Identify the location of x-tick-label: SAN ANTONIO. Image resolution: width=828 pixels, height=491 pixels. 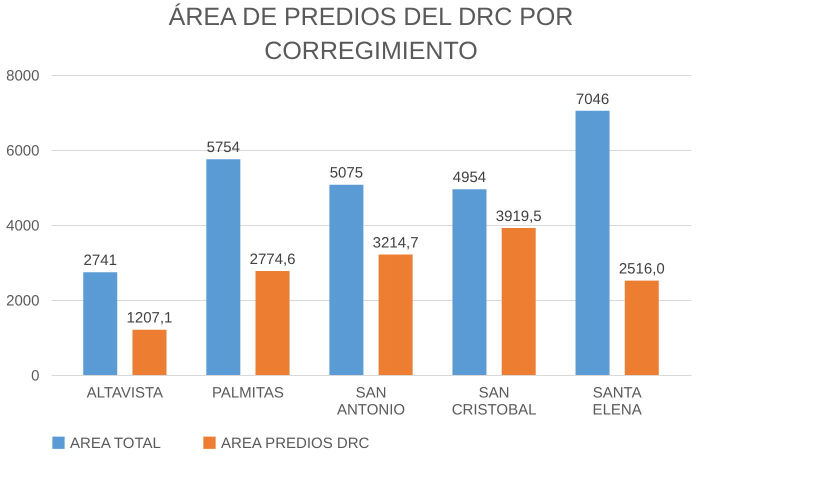
(371, 401).